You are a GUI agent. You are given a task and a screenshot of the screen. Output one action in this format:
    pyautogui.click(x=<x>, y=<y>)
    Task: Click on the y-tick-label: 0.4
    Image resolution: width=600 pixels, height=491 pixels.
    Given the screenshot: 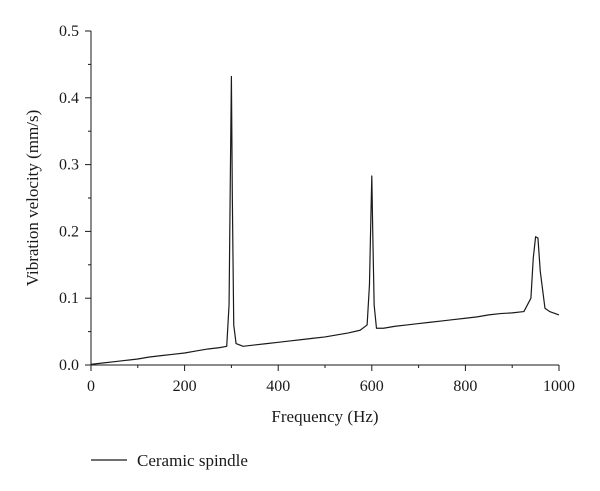 What is the action you would take?
    pyautogui.click(x=69, y=98)
    